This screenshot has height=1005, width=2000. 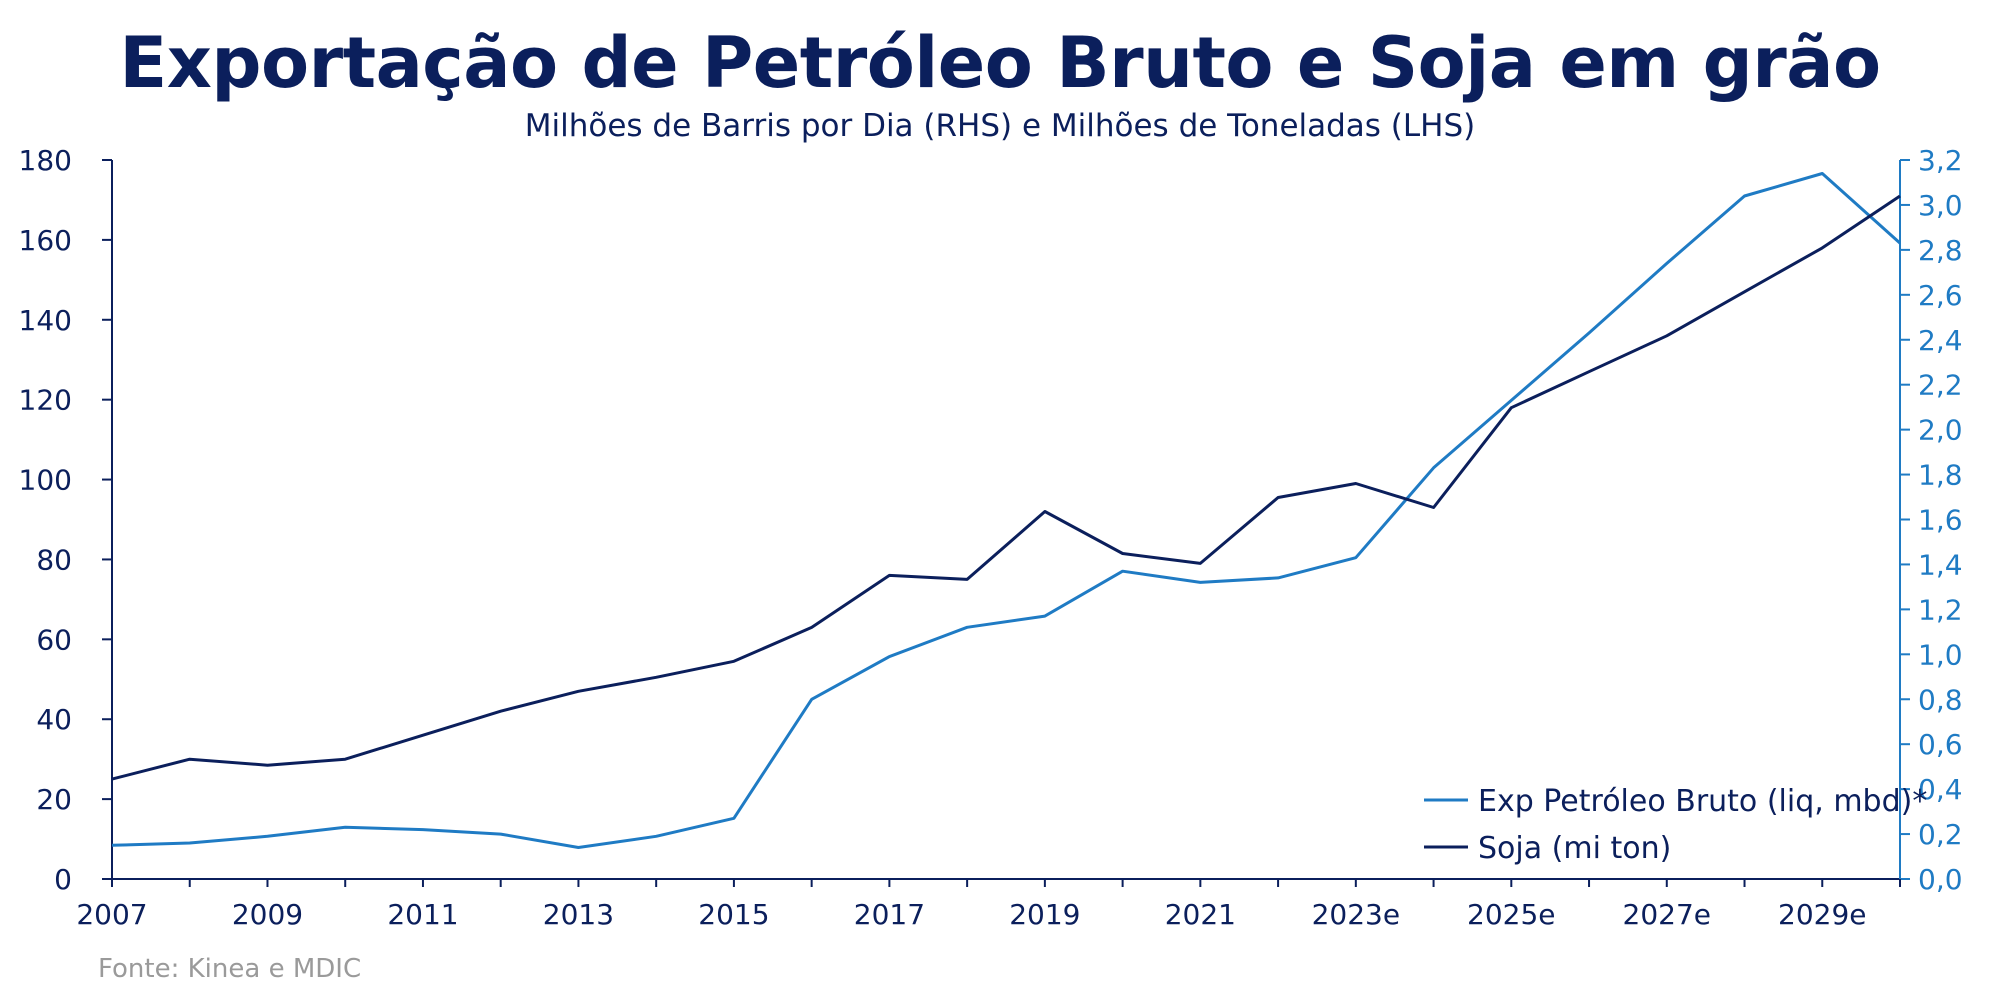 What do you see at coordinates (54, 639) in the screenshot?
I see `left-tick-label: 60` at bounding box center [54, 639].